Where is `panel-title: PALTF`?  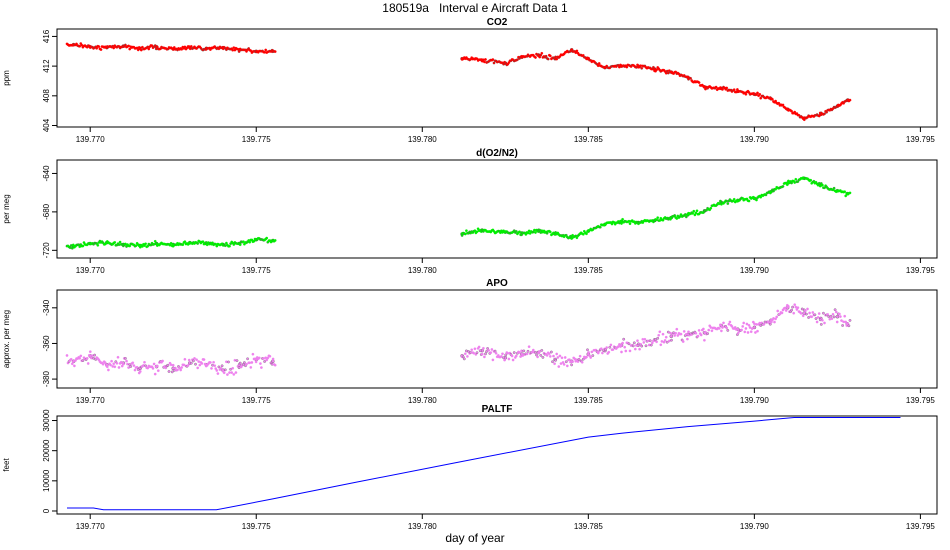 panel-title: PALTF is located at coordinates (497, 409).